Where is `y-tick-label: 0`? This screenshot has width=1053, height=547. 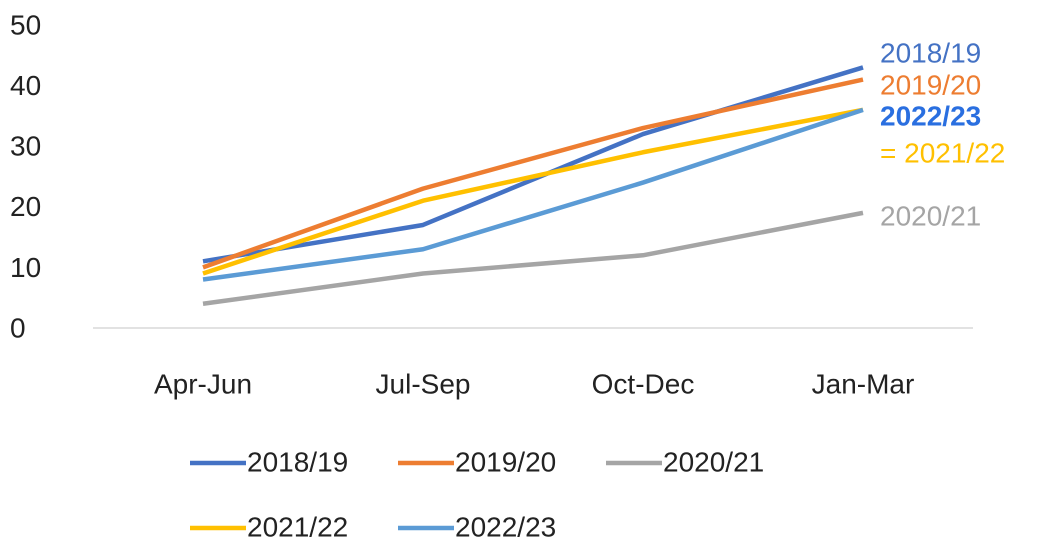 y-tick-label: 0 is located at coordinates (18, 327).